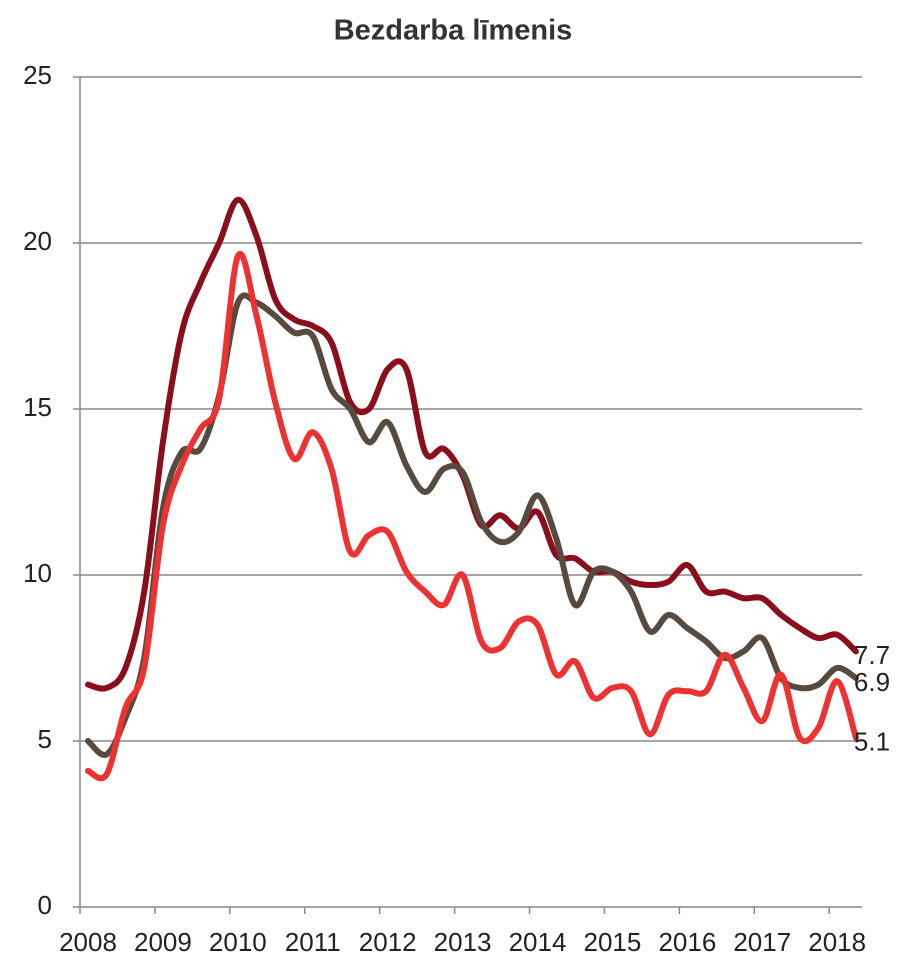 This screenshot has width=900, height=960. What do you see at coordinates (687, 942) in the screenshot?
I see `x-tick-label: 2016` at bounding box center [687, 942].